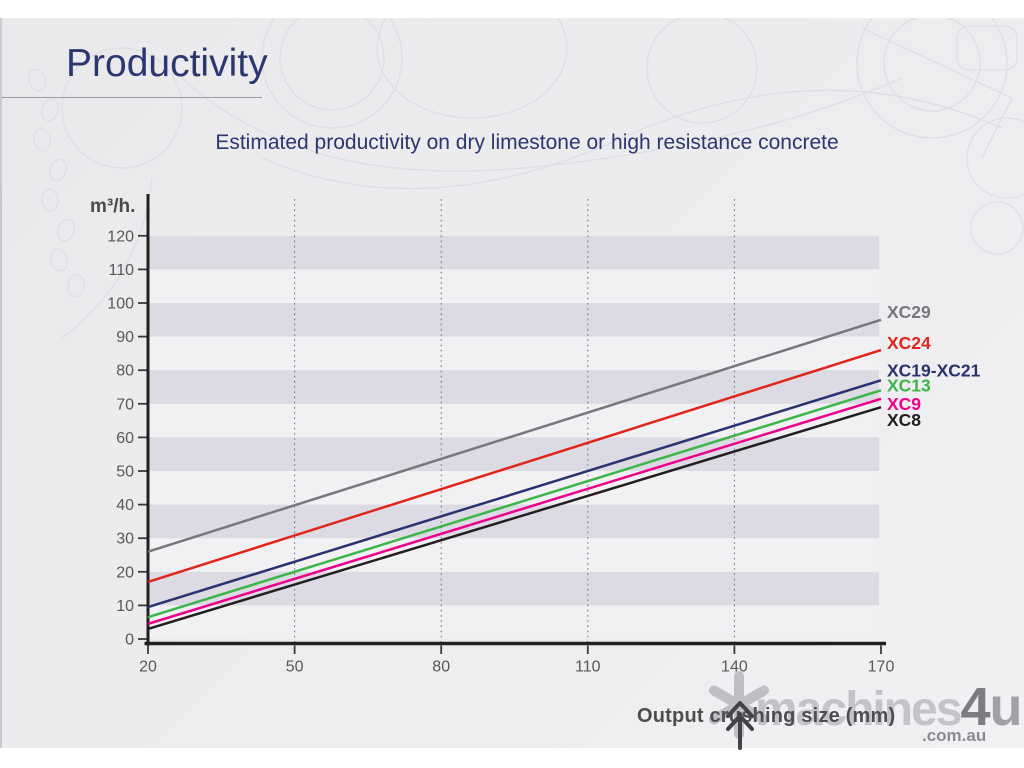  What do you see at coordinates (766, 716) in the screenshot?
I see `x-axis-title: Output crushing size (mm)` at bounding box center [766, 716].